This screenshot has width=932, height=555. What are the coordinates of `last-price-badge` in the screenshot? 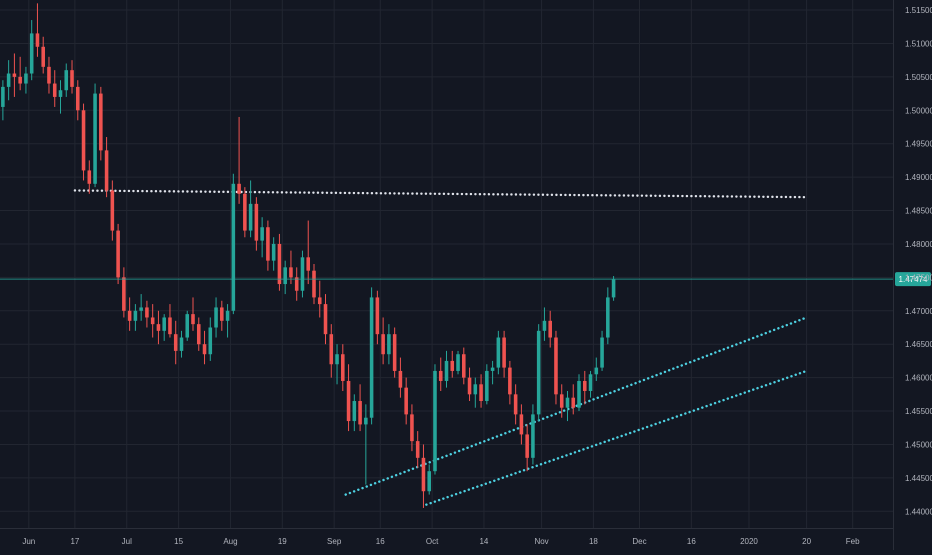 It's located at (913, 279).